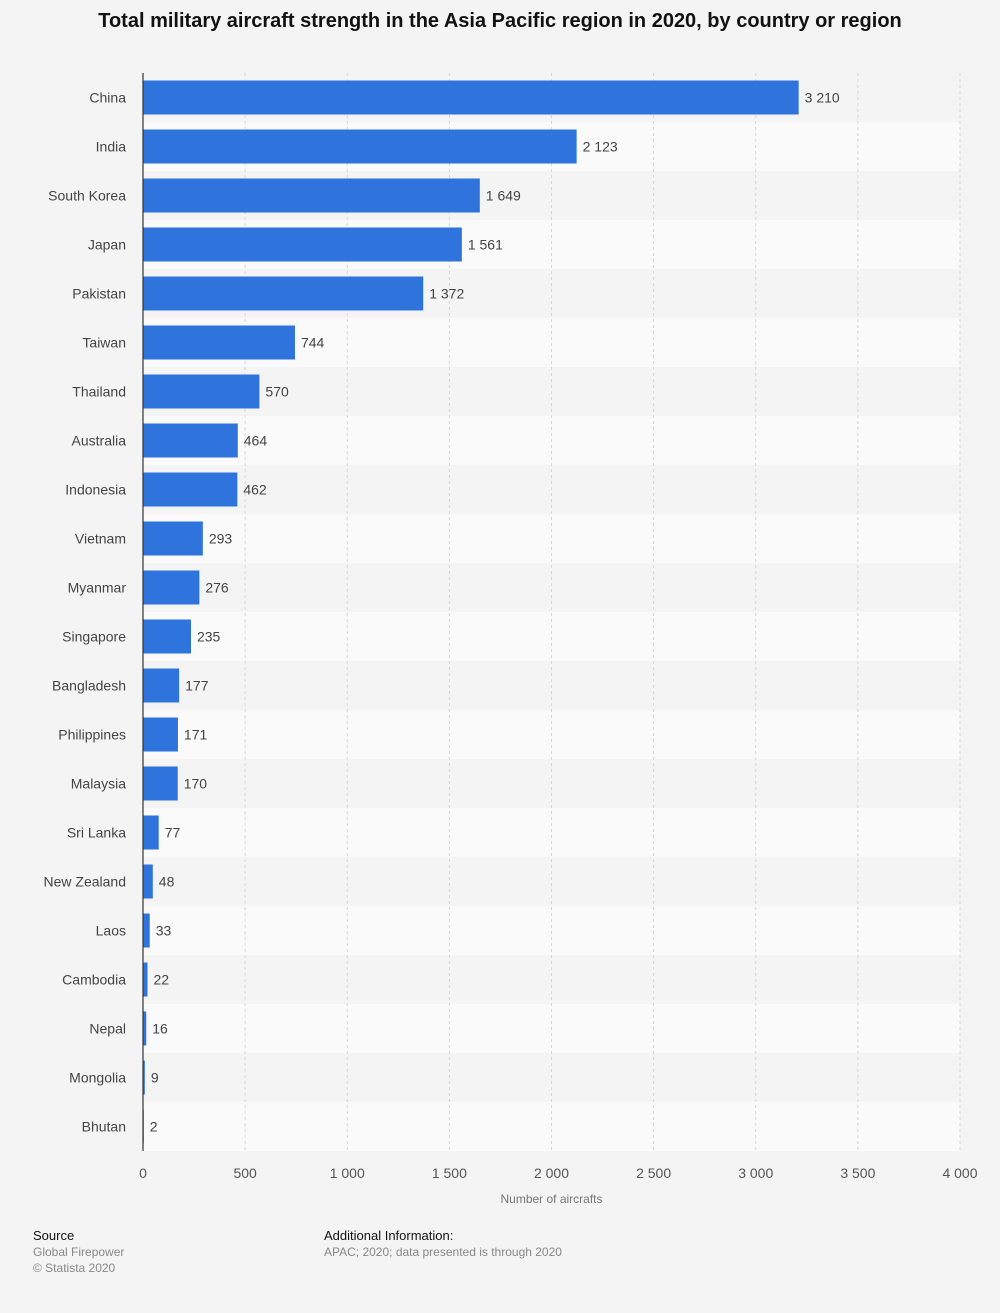  Describe the element at coordinates (164, 931) in the screenshot. I see `value-label: 33` at that location.